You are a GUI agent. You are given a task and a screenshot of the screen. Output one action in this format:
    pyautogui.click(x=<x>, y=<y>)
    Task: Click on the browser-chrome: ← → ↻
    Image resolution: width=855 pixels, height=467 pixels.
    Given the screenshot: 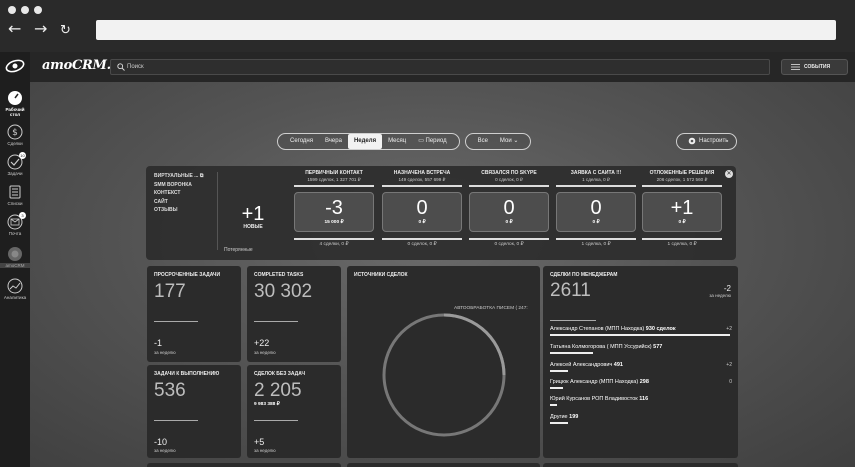 What is the action you would take?
    pyautogui.click(x=427, y=26)
    